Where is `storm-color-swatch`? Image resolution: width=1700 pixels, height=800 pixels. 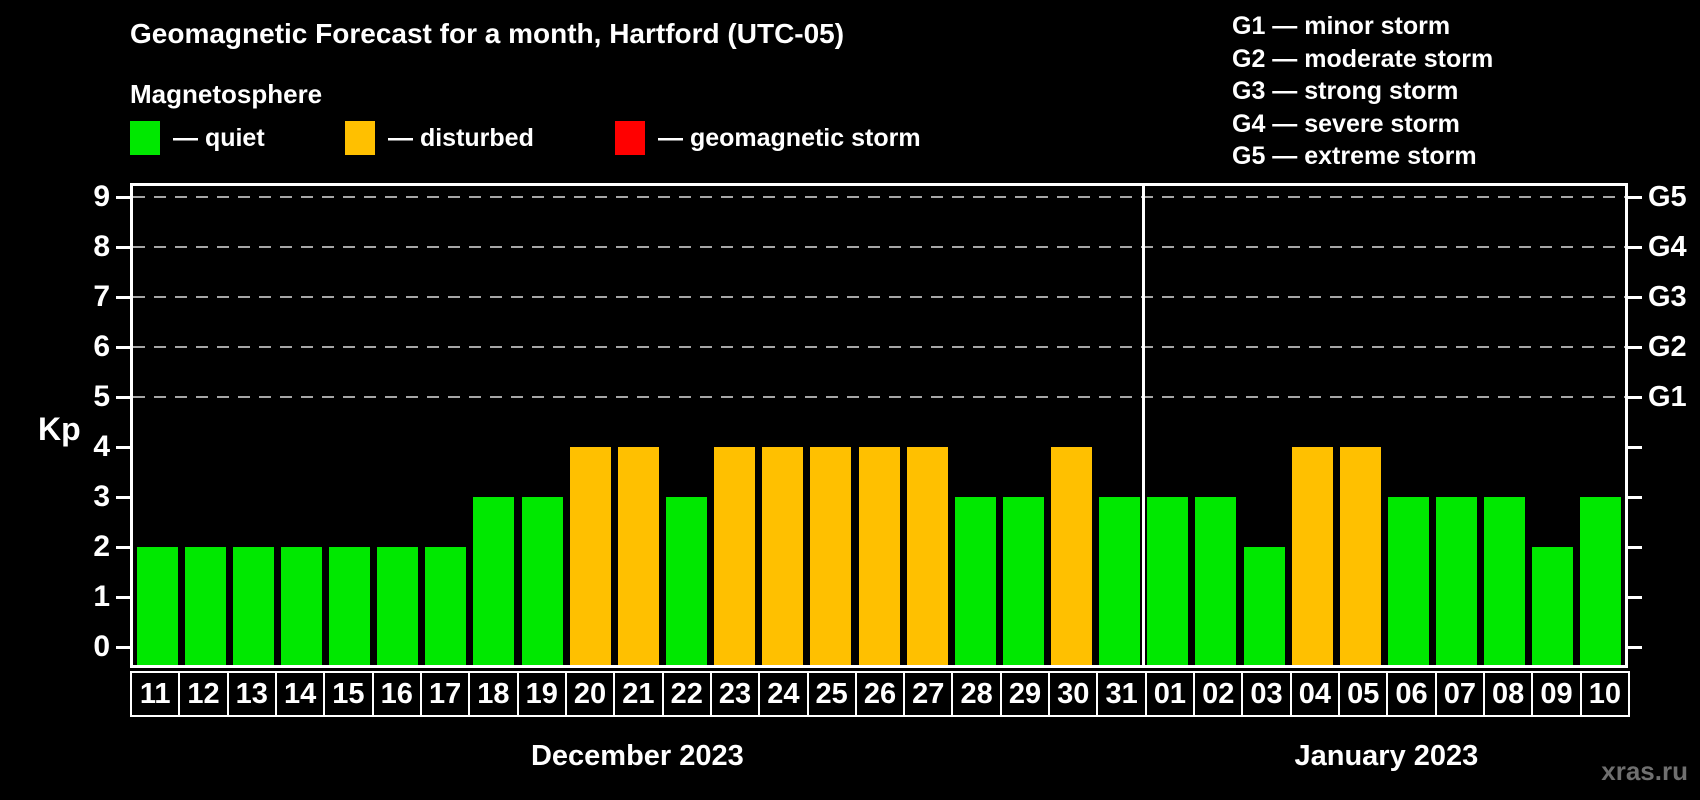 storm-color-swatch is located at coordinates (630, 138).